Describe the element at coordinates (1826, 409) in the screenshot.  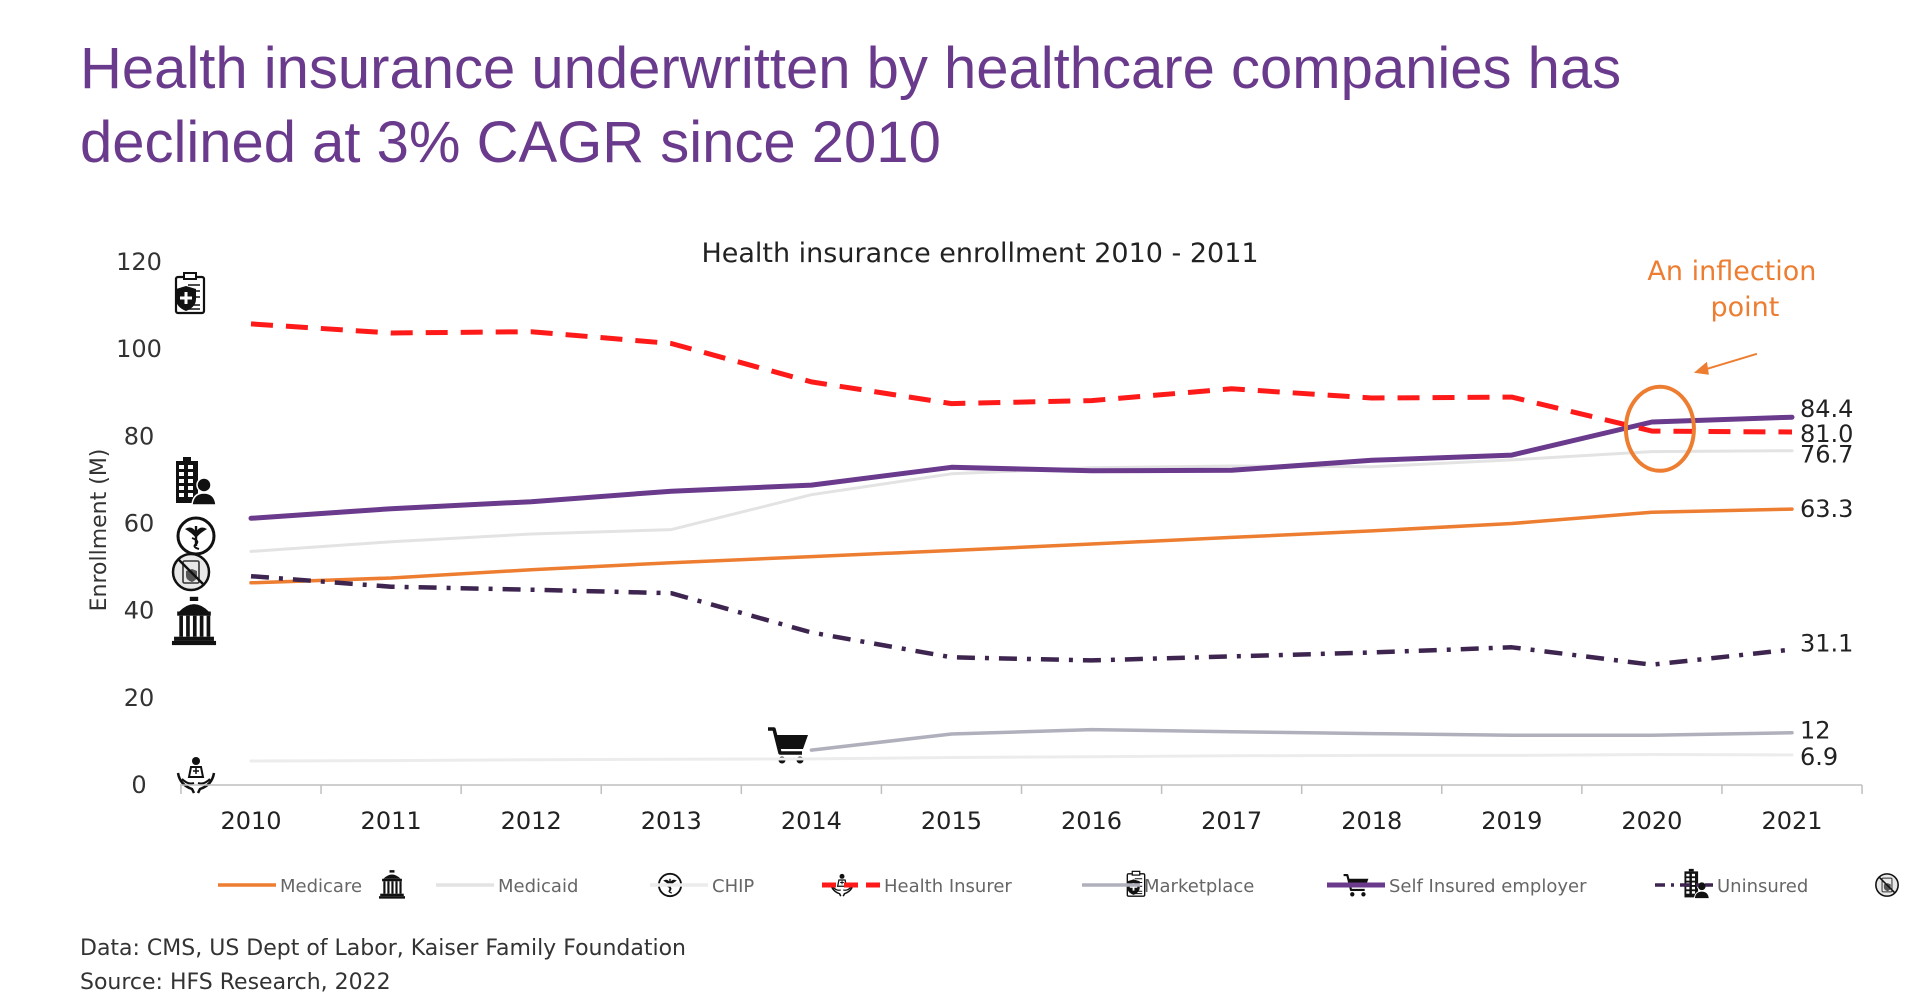
I see `end-label: 84.4` at that location.